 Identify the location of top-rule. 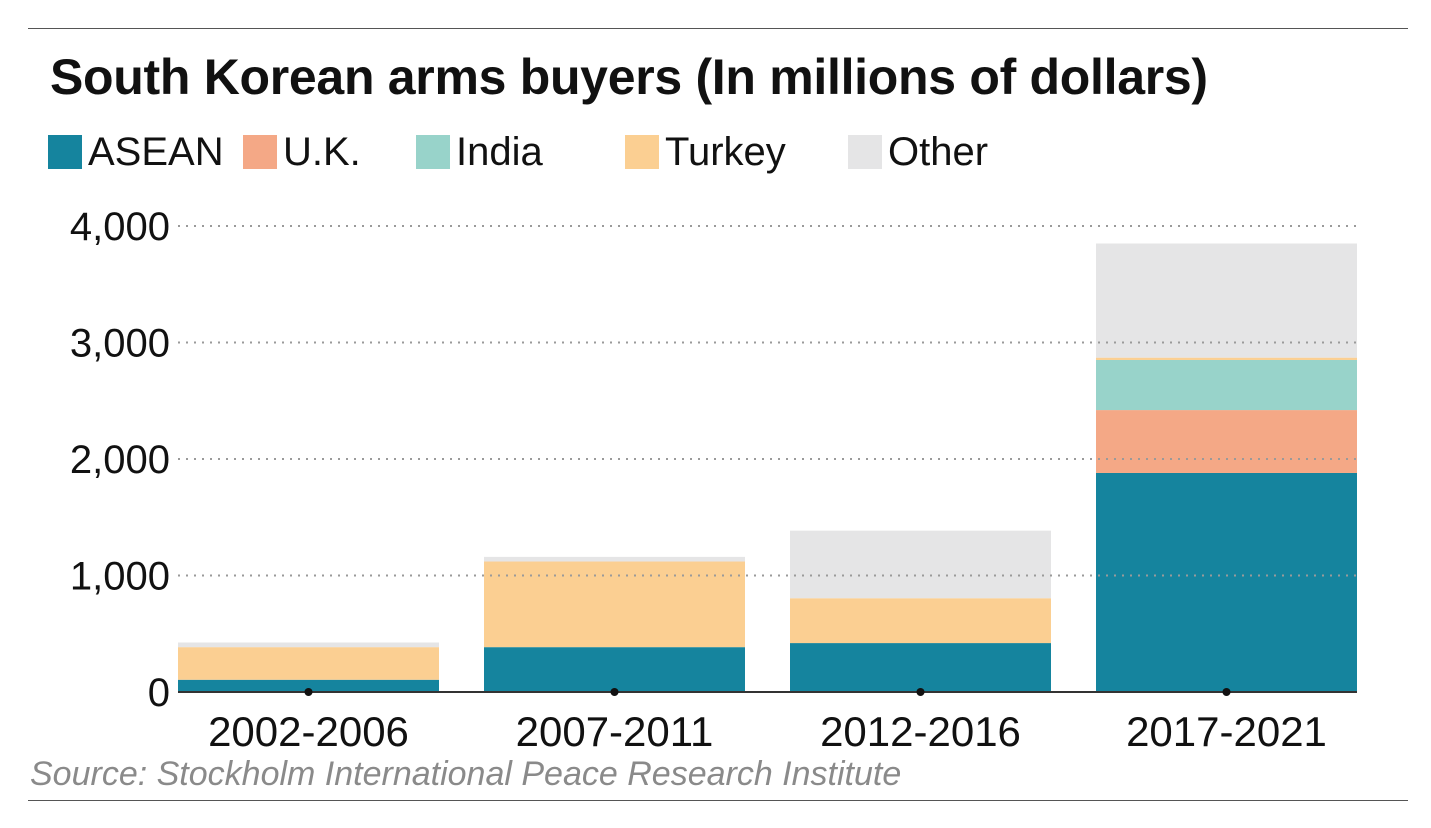
(718, 28).